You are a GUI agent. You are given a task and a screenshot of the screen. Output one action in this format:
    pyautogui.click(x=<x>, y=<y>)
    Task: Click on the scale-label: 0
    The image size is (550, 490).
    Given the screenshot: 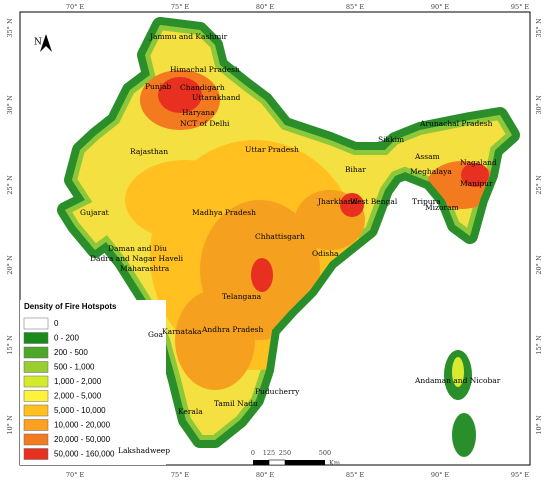 What is the action you would take?
    pyautogui.click(x=253, y=453)
    